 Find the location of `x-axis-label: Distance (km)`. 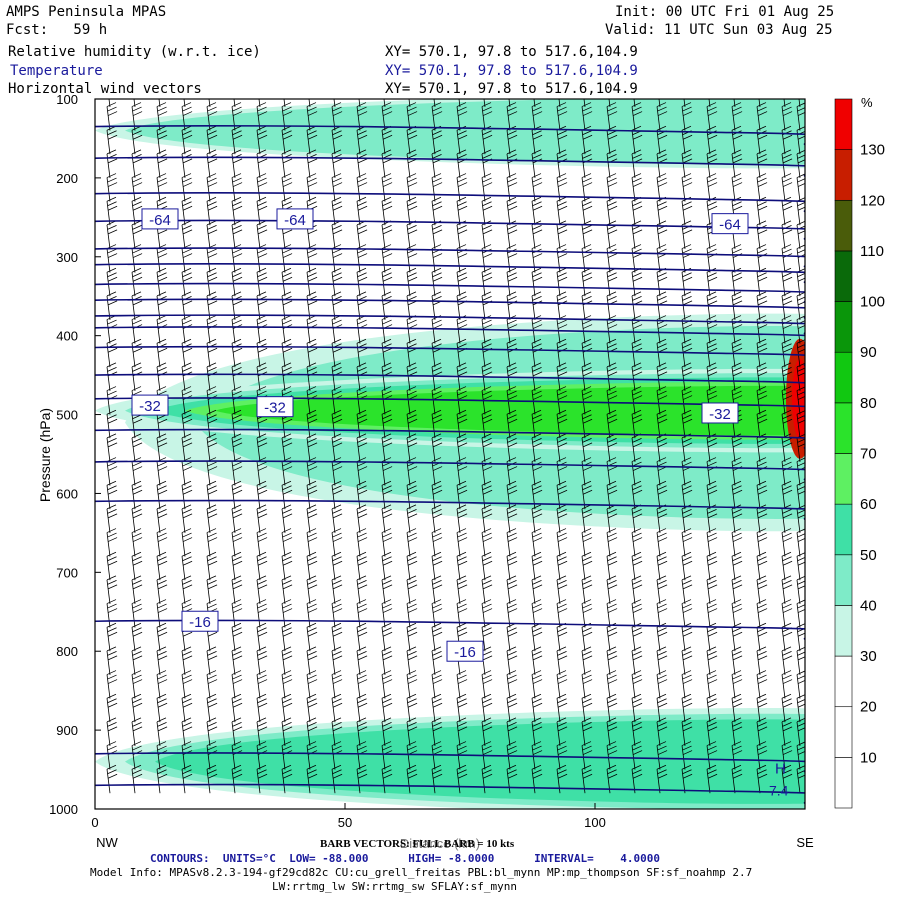

x-axis-label: Distance (km) is located at coordinates (440, 843).